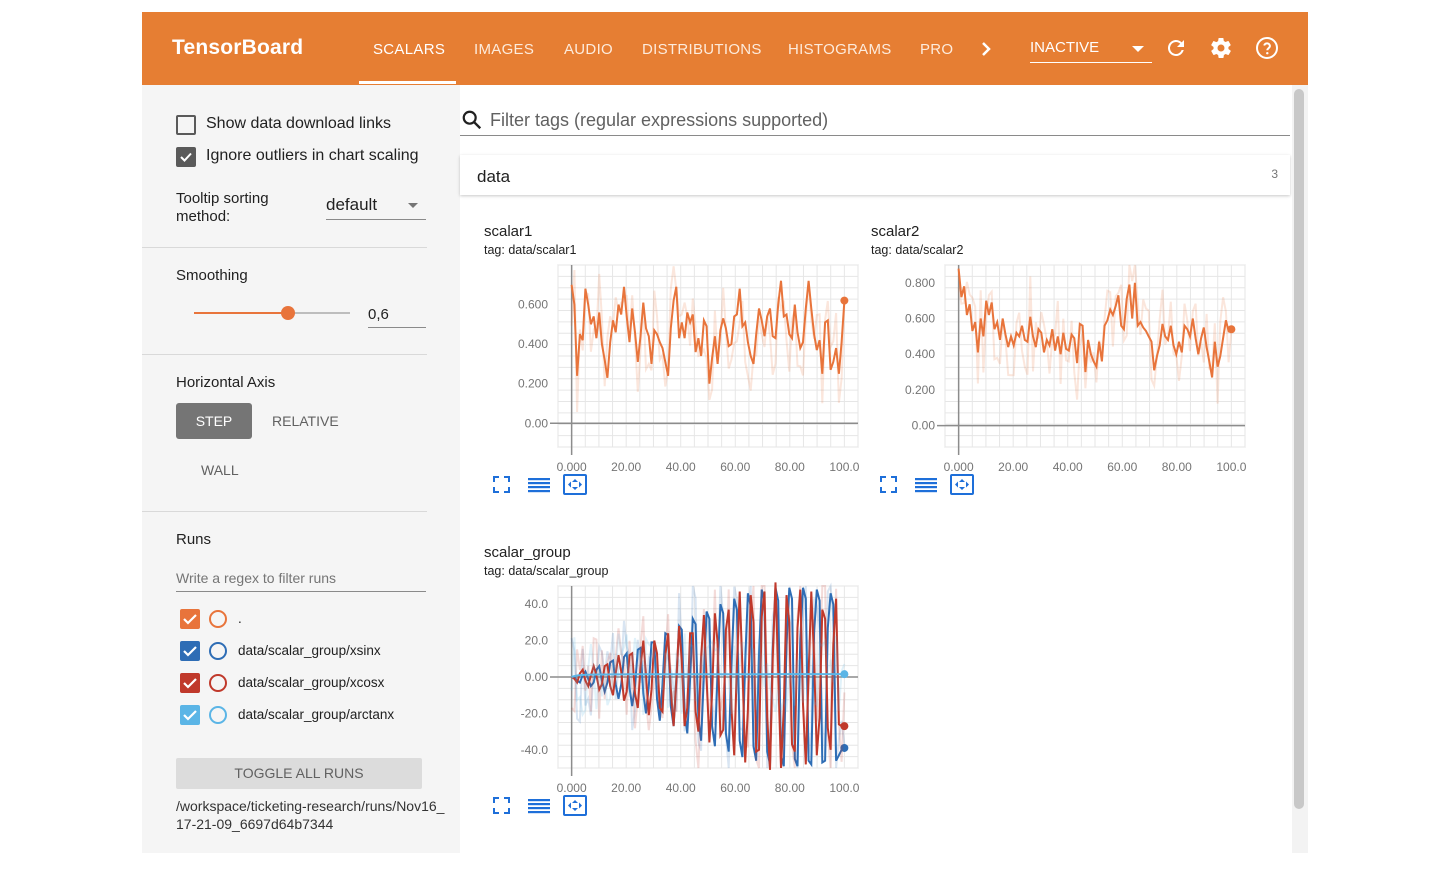 The image size is (1438, 870). What do you see at coordinates (840, 49) in the screenshot?
I see `tab-histograms: HISTOGRAMS` at bounding box center [840, 49].